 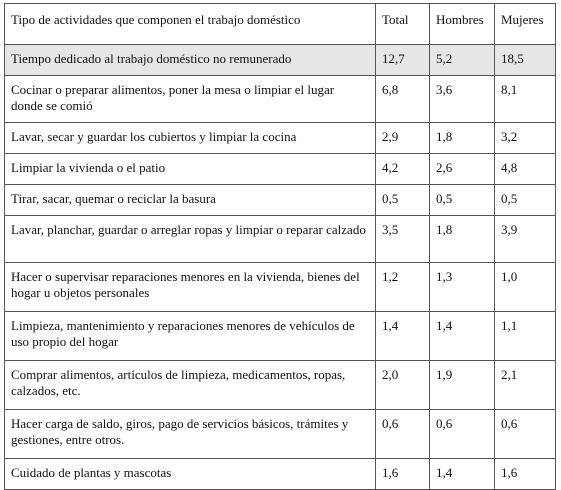 What do you see at coordinates (190, 474) in the screenshot?
I see `cell-activity: Cuidado de plantas y mascotas` at bounding box center [190, 474].